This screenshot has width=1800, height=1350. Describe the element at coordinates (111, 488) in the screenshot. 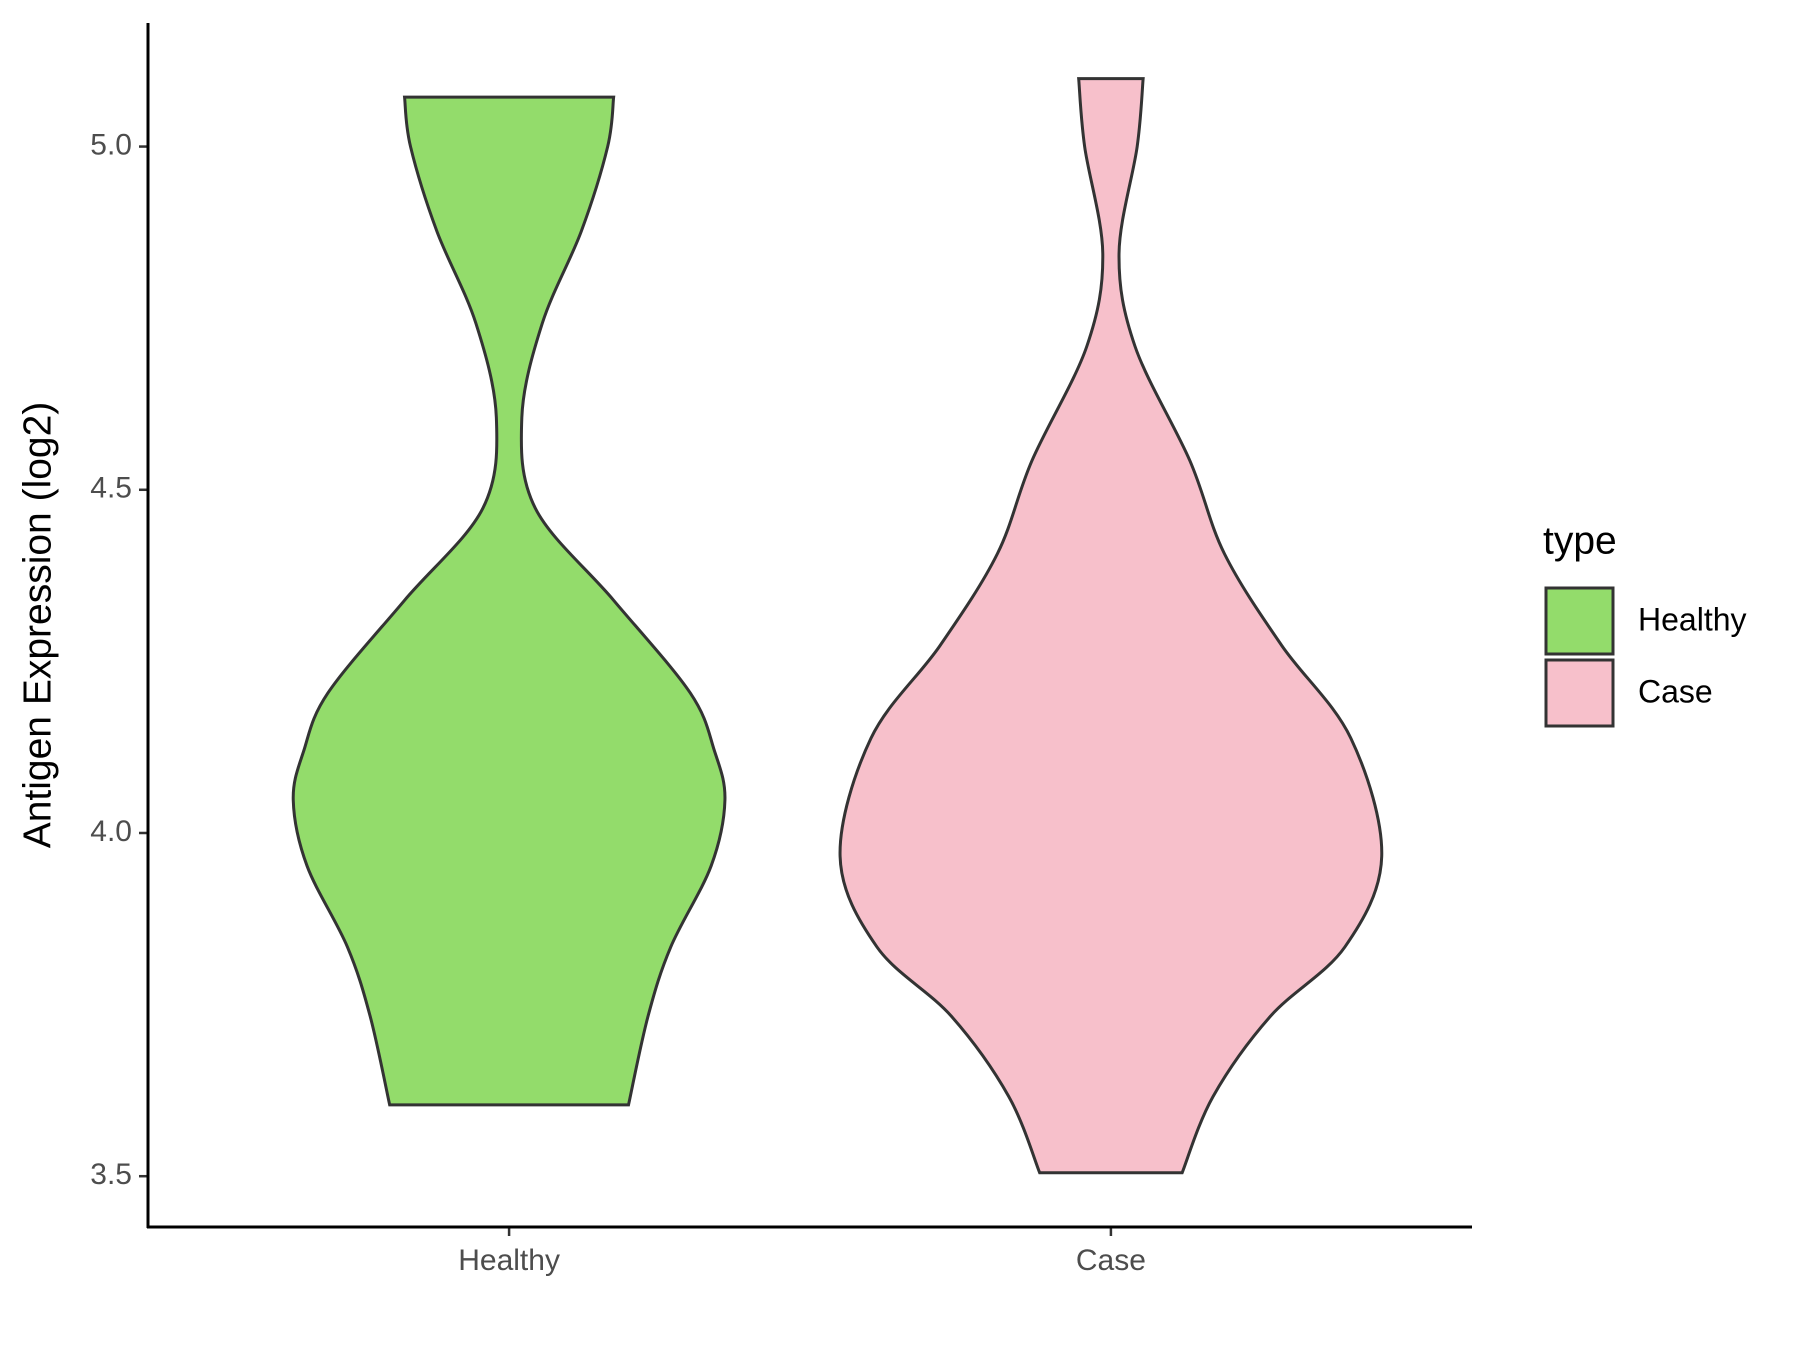

I see `y-tick-label: 4.5` at that location.